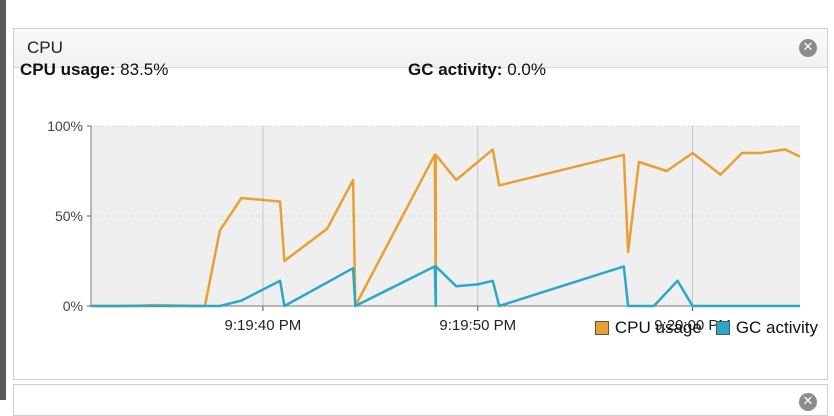 The width and height of the screenshot is (834, 416). I want to click on legend-item-gc: GC activity, so click(766, 328).